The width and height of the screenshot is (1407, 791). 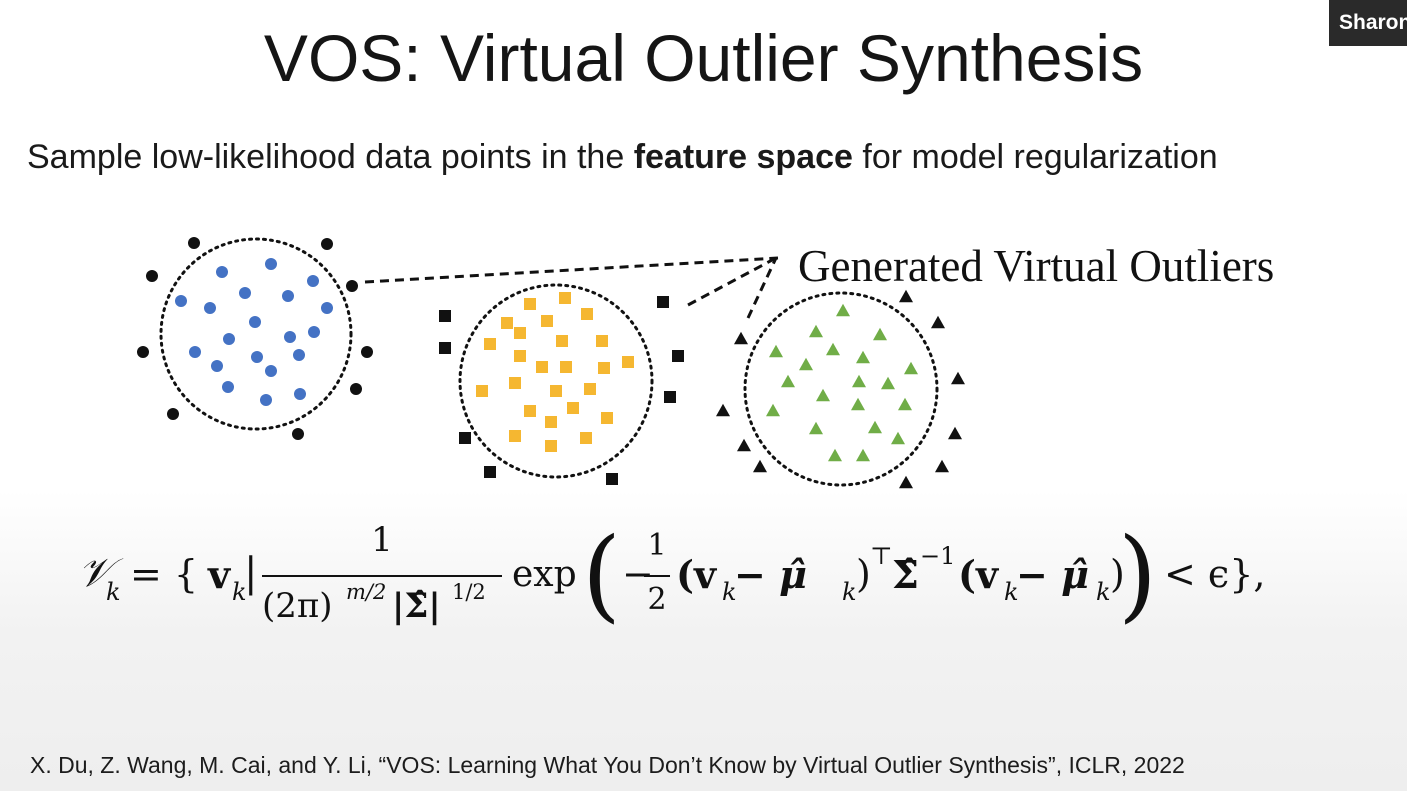 What do you see at coordinates (743, 157) in the screenshot?
I see `subtitle-bold: feature space` at bounding box center [743, 157].